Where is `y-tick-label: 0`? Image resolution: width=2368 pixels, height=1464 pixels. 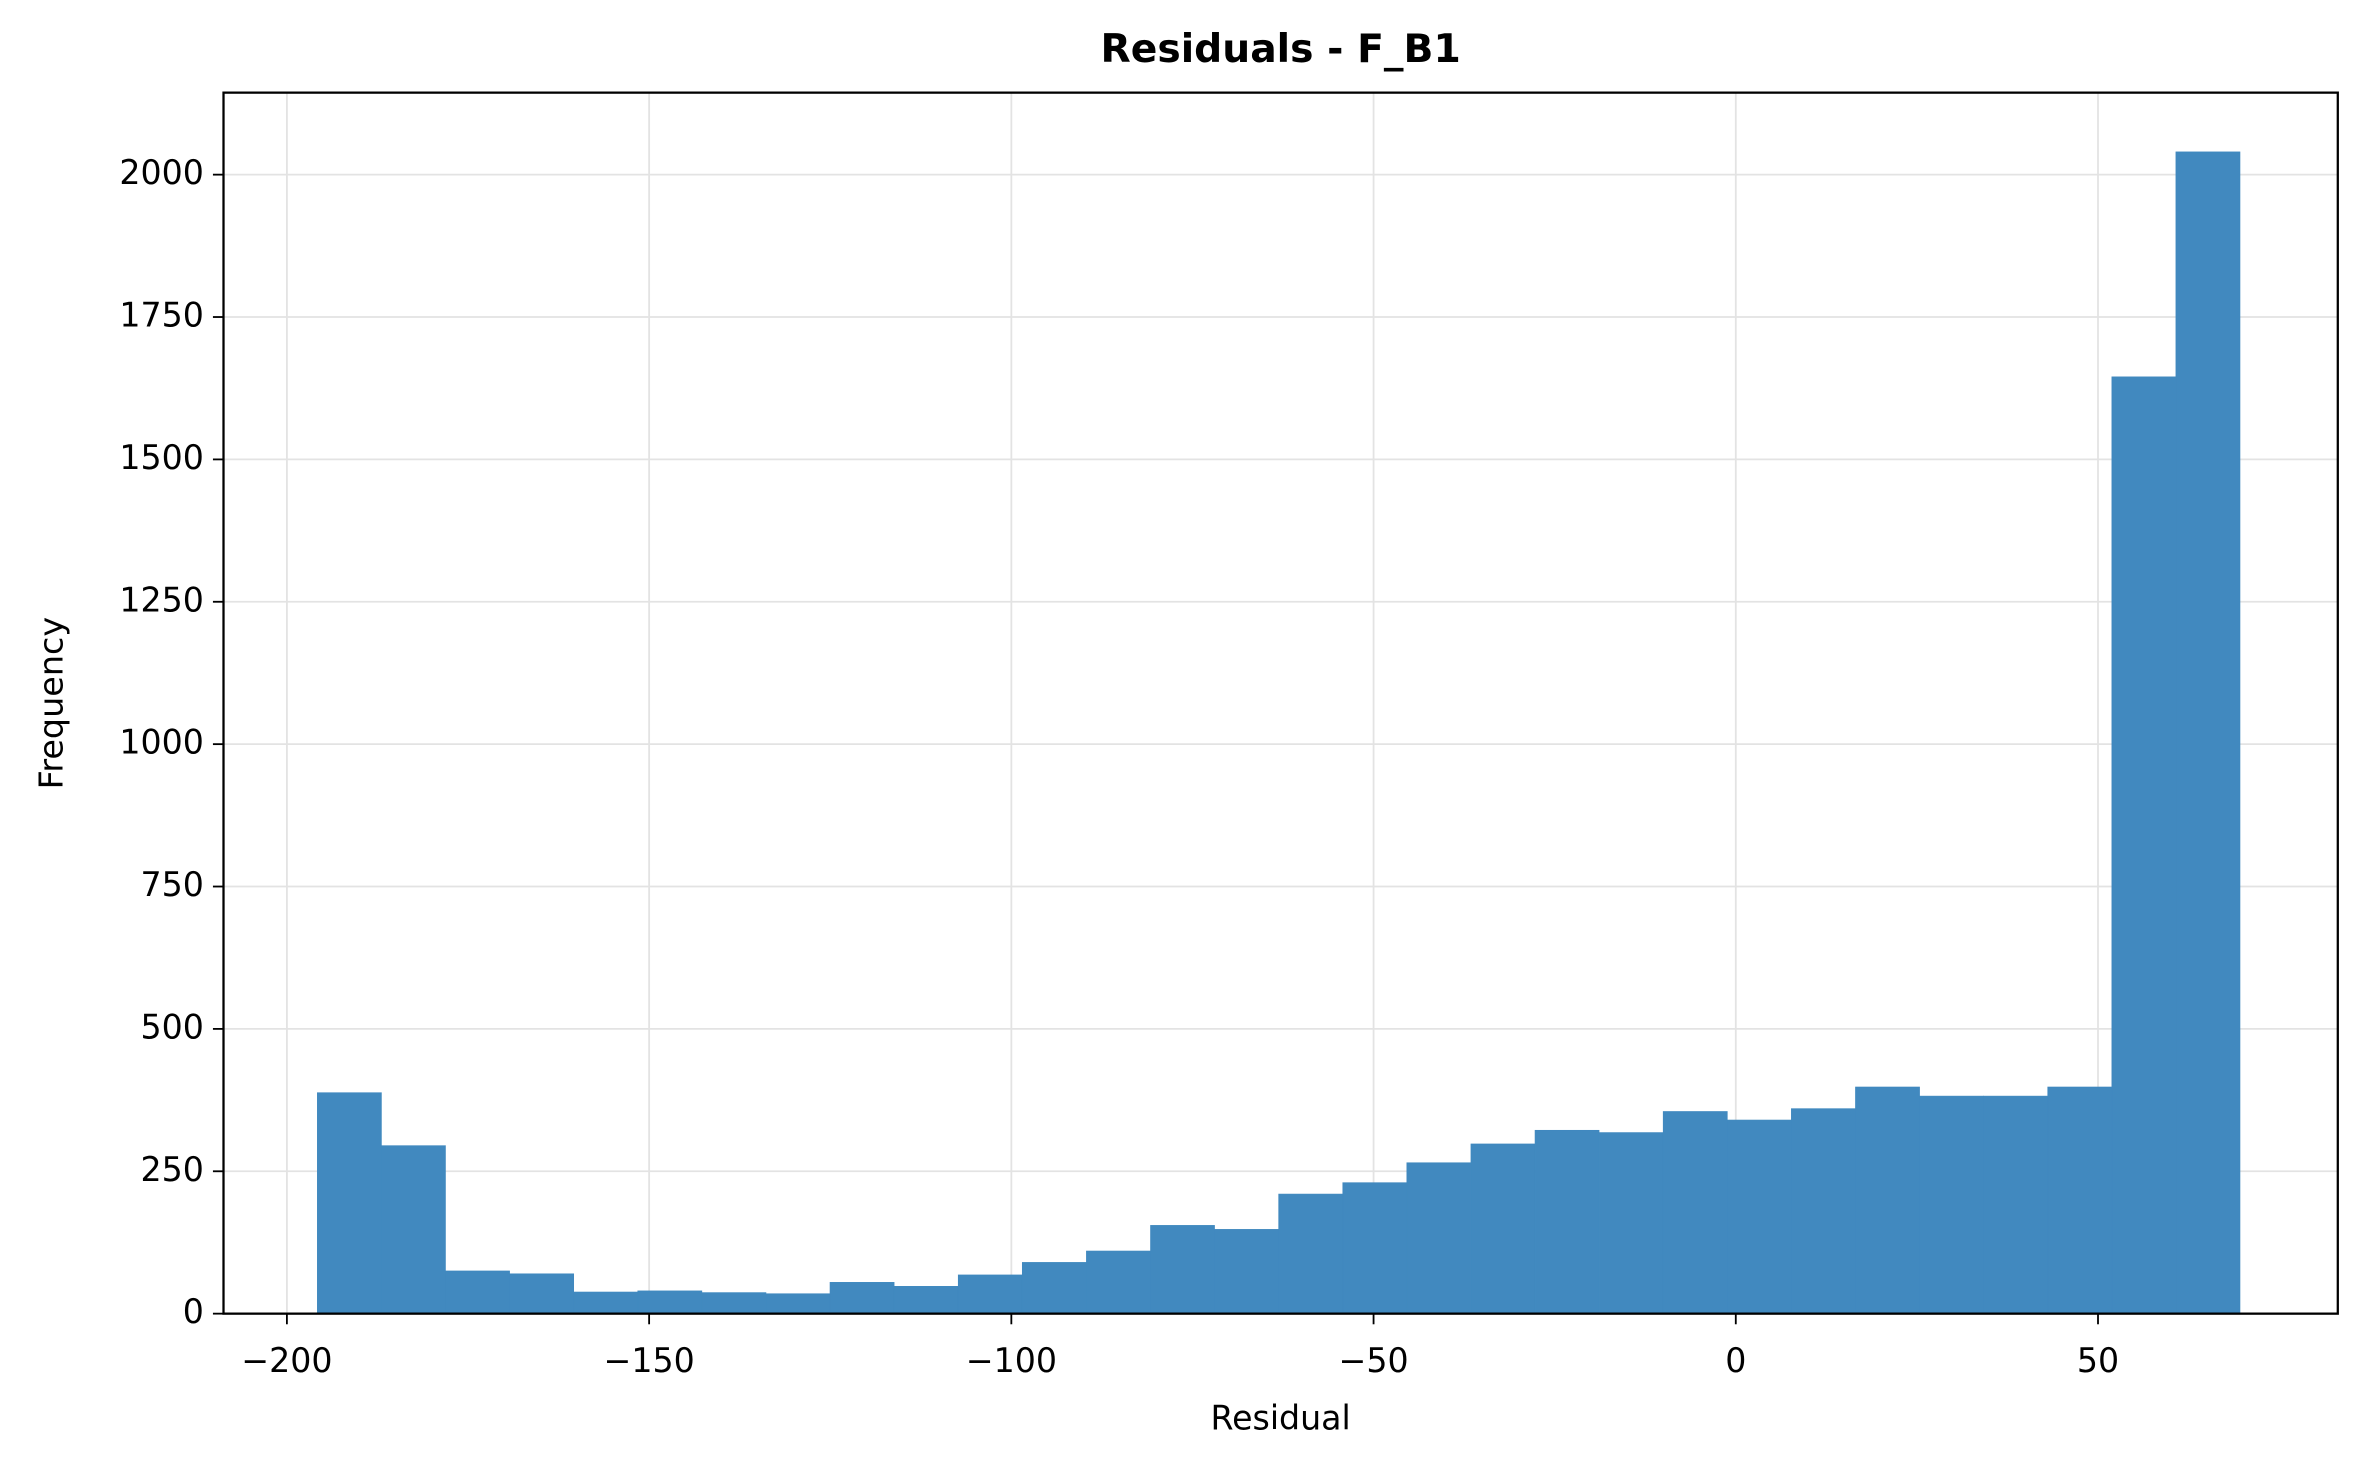
y-tick-label: 0 is located at coordinates (193, 1311).